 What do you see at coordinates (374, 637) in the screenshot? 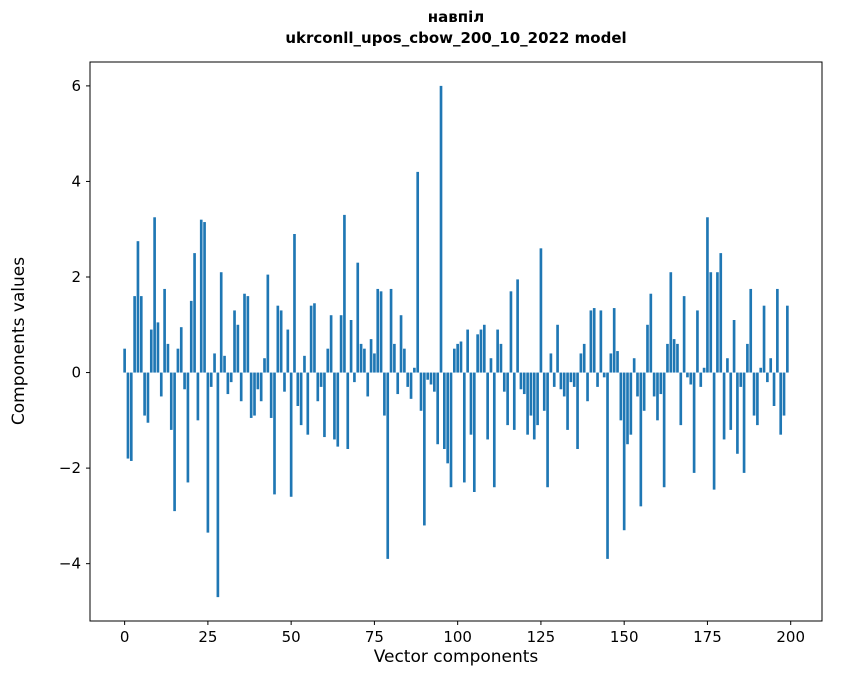
I see `x-tick-label: 75` at bounding box center [374, 637].